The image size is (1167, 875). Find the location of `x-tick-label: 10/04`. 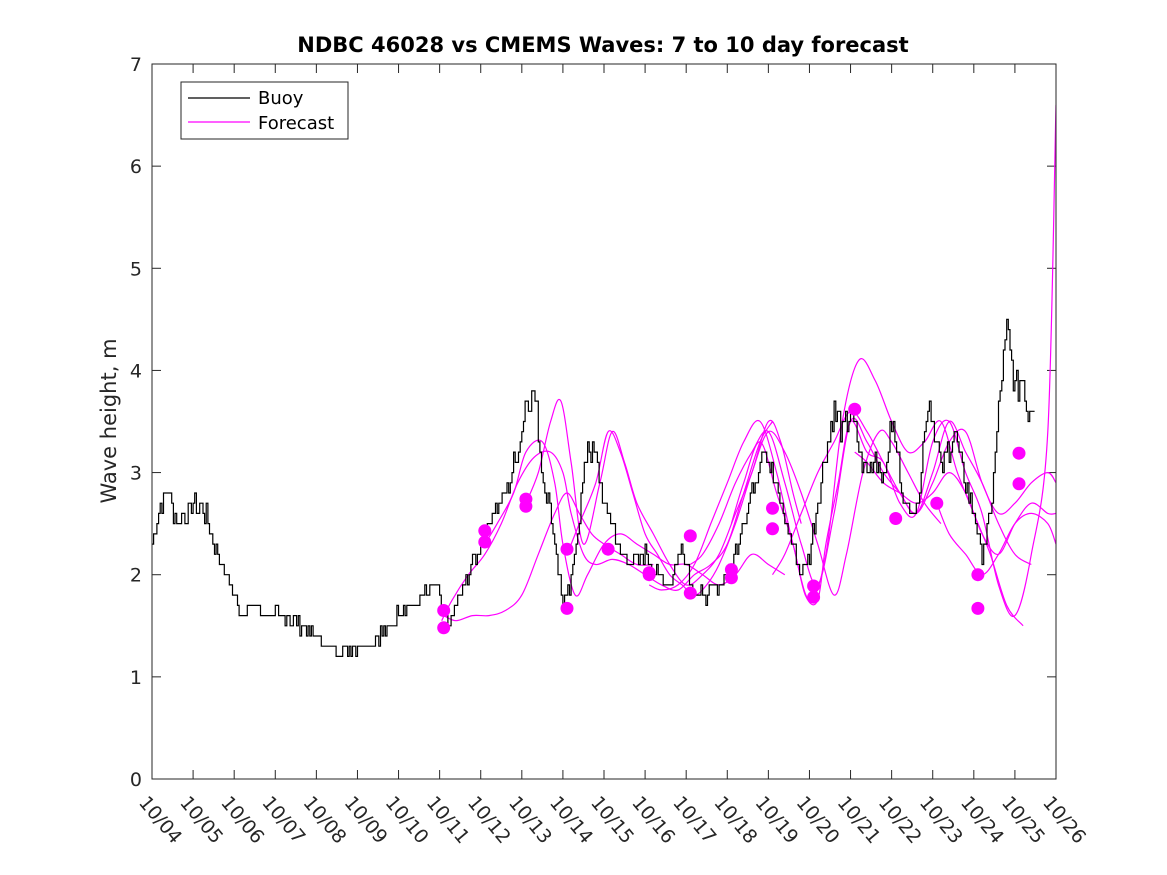

x-tick-label: 10/04 is located at coordinates (160, 820).